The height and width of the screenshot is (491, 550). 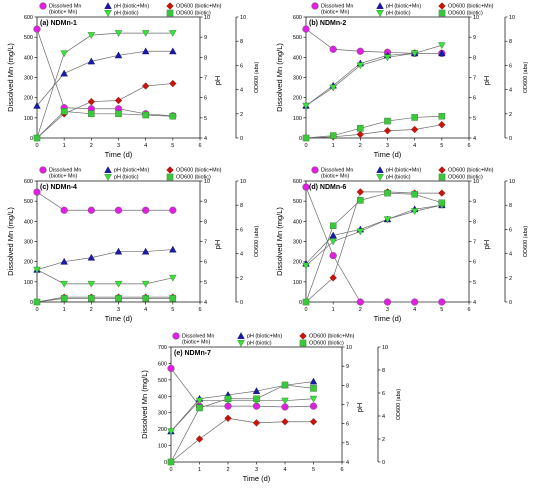 What do you see at coordinates (414, 310) in the screenshot?
I see `x-tick-label: 4` at bounding box center [414, 310].